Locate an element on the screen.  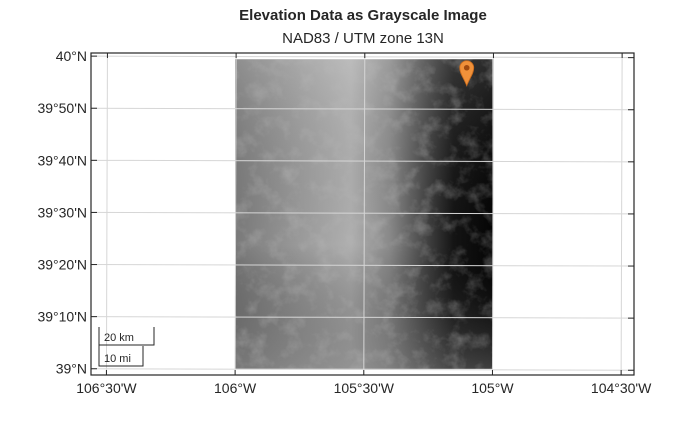
y-tick-label: 40°N is located at coordinates (71, 56).